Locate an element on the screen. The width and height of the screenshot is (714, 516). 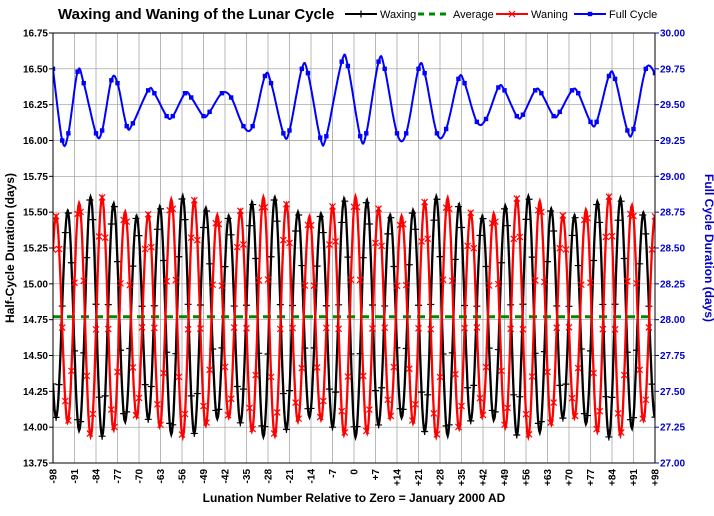
x-tick-label: -21 is located at coordinates (290, 476).